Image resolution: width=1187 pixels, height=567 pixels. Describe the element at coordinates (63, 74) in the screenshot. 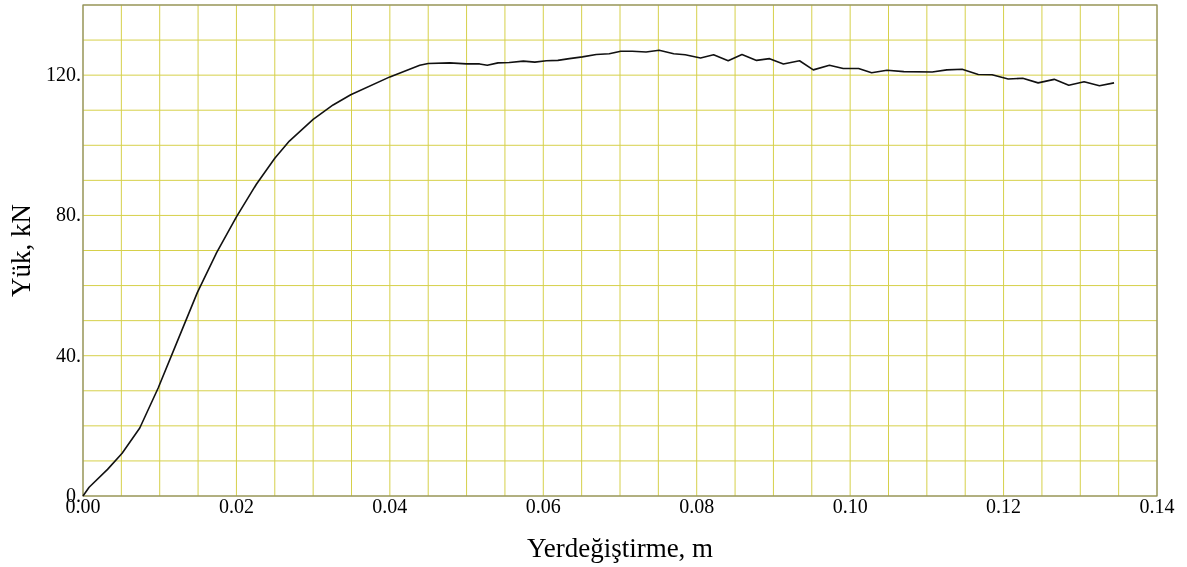

I see `y-tick-label: 120.` at that location.